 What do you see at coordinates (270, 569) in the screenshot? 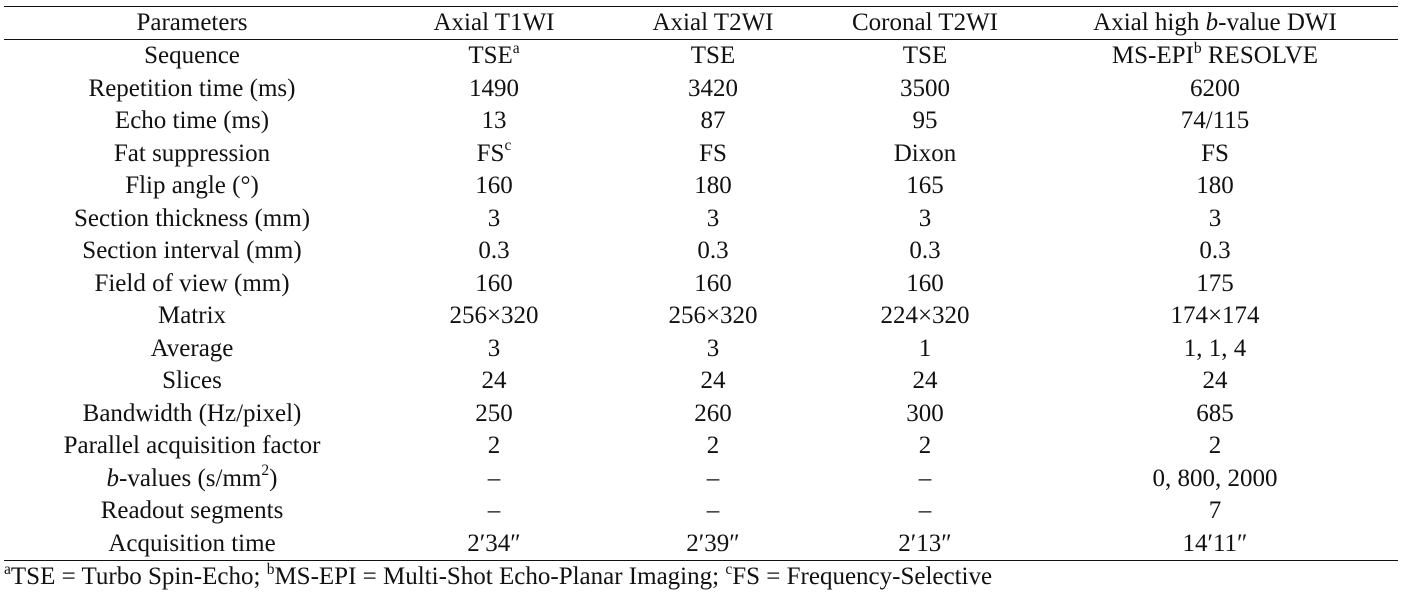
I see `footnote-b-mark: b` at bounding box center [270, 569].